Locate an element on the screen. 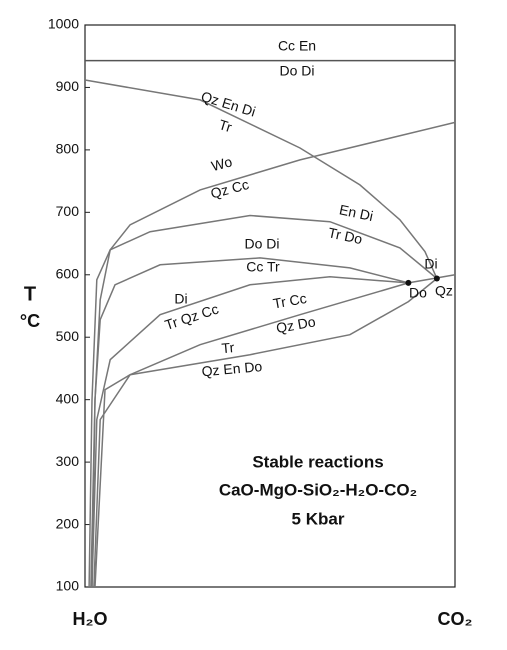  y-tick-label: 700 is located at coordinates (68, 211).